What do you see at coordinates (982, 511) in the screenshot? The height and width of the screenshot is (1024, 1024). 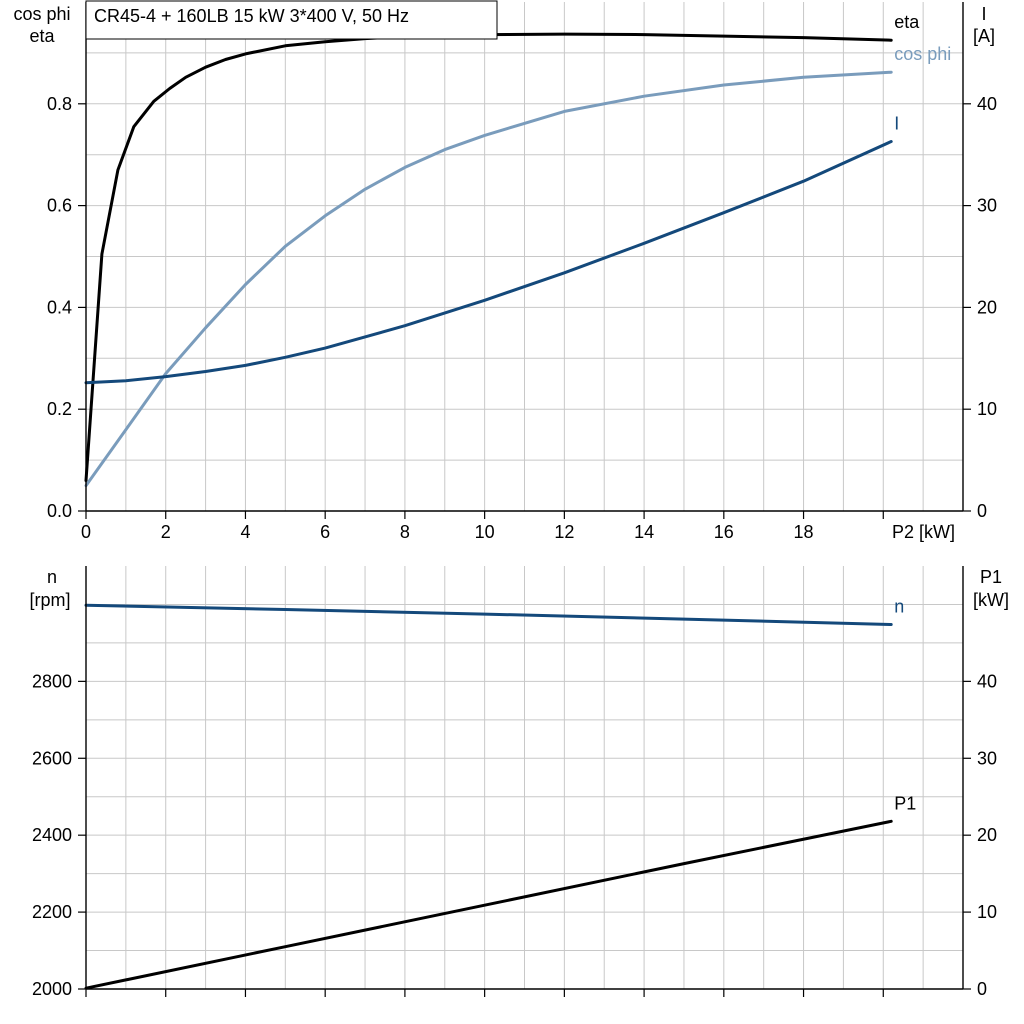 I see `top-right-tick-label: 0` at bounding box center [982, 511].